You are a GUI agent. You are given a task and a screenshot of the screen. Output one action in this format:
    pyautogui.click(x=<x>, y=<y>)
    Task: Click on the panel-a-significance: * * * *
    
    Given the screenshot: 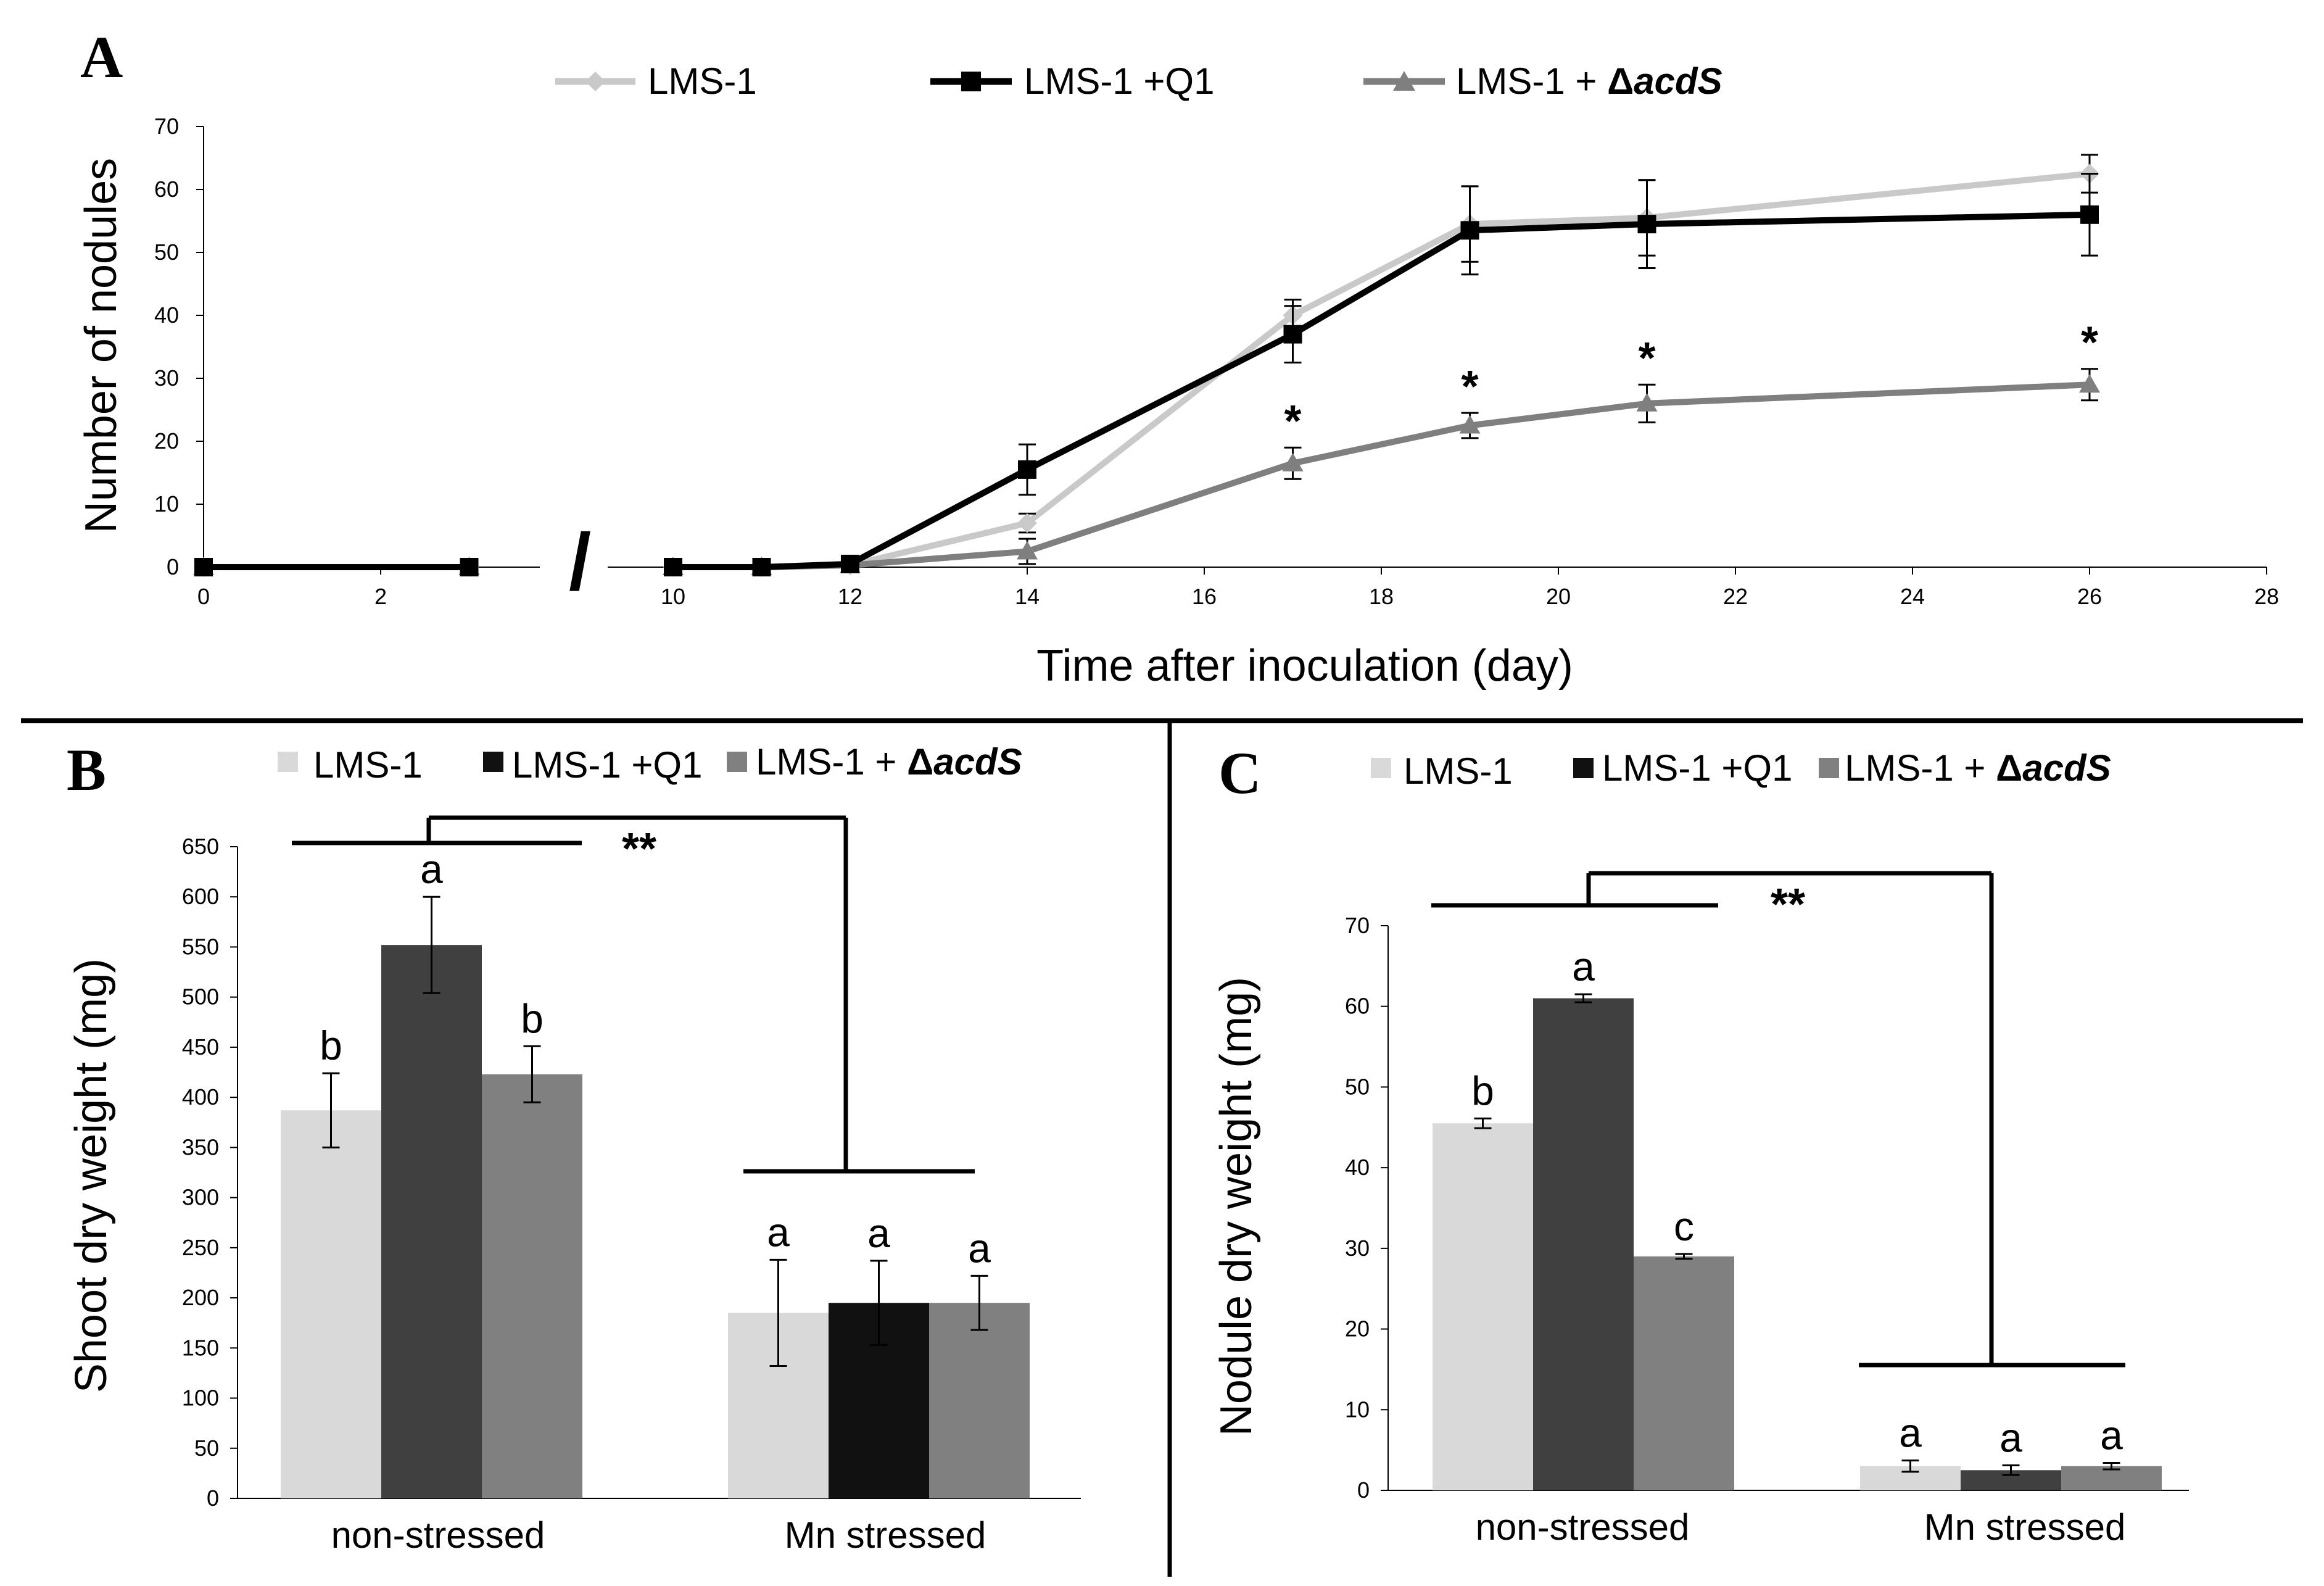 What is the action you would take?
    pyautogui.click(x=1691, y=383)
    